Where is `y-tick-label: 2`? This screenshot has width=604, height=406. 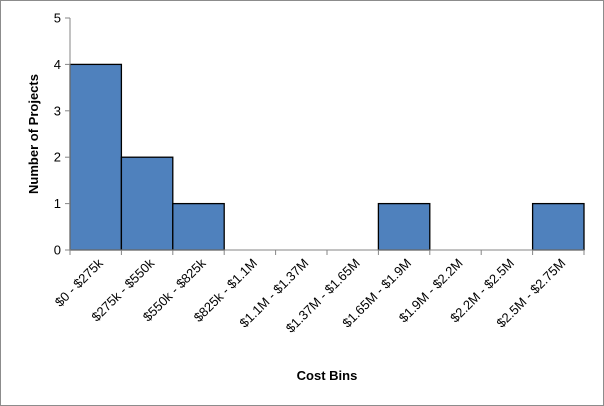
y-tick-label: 2 is located at coordinates (57, 157).